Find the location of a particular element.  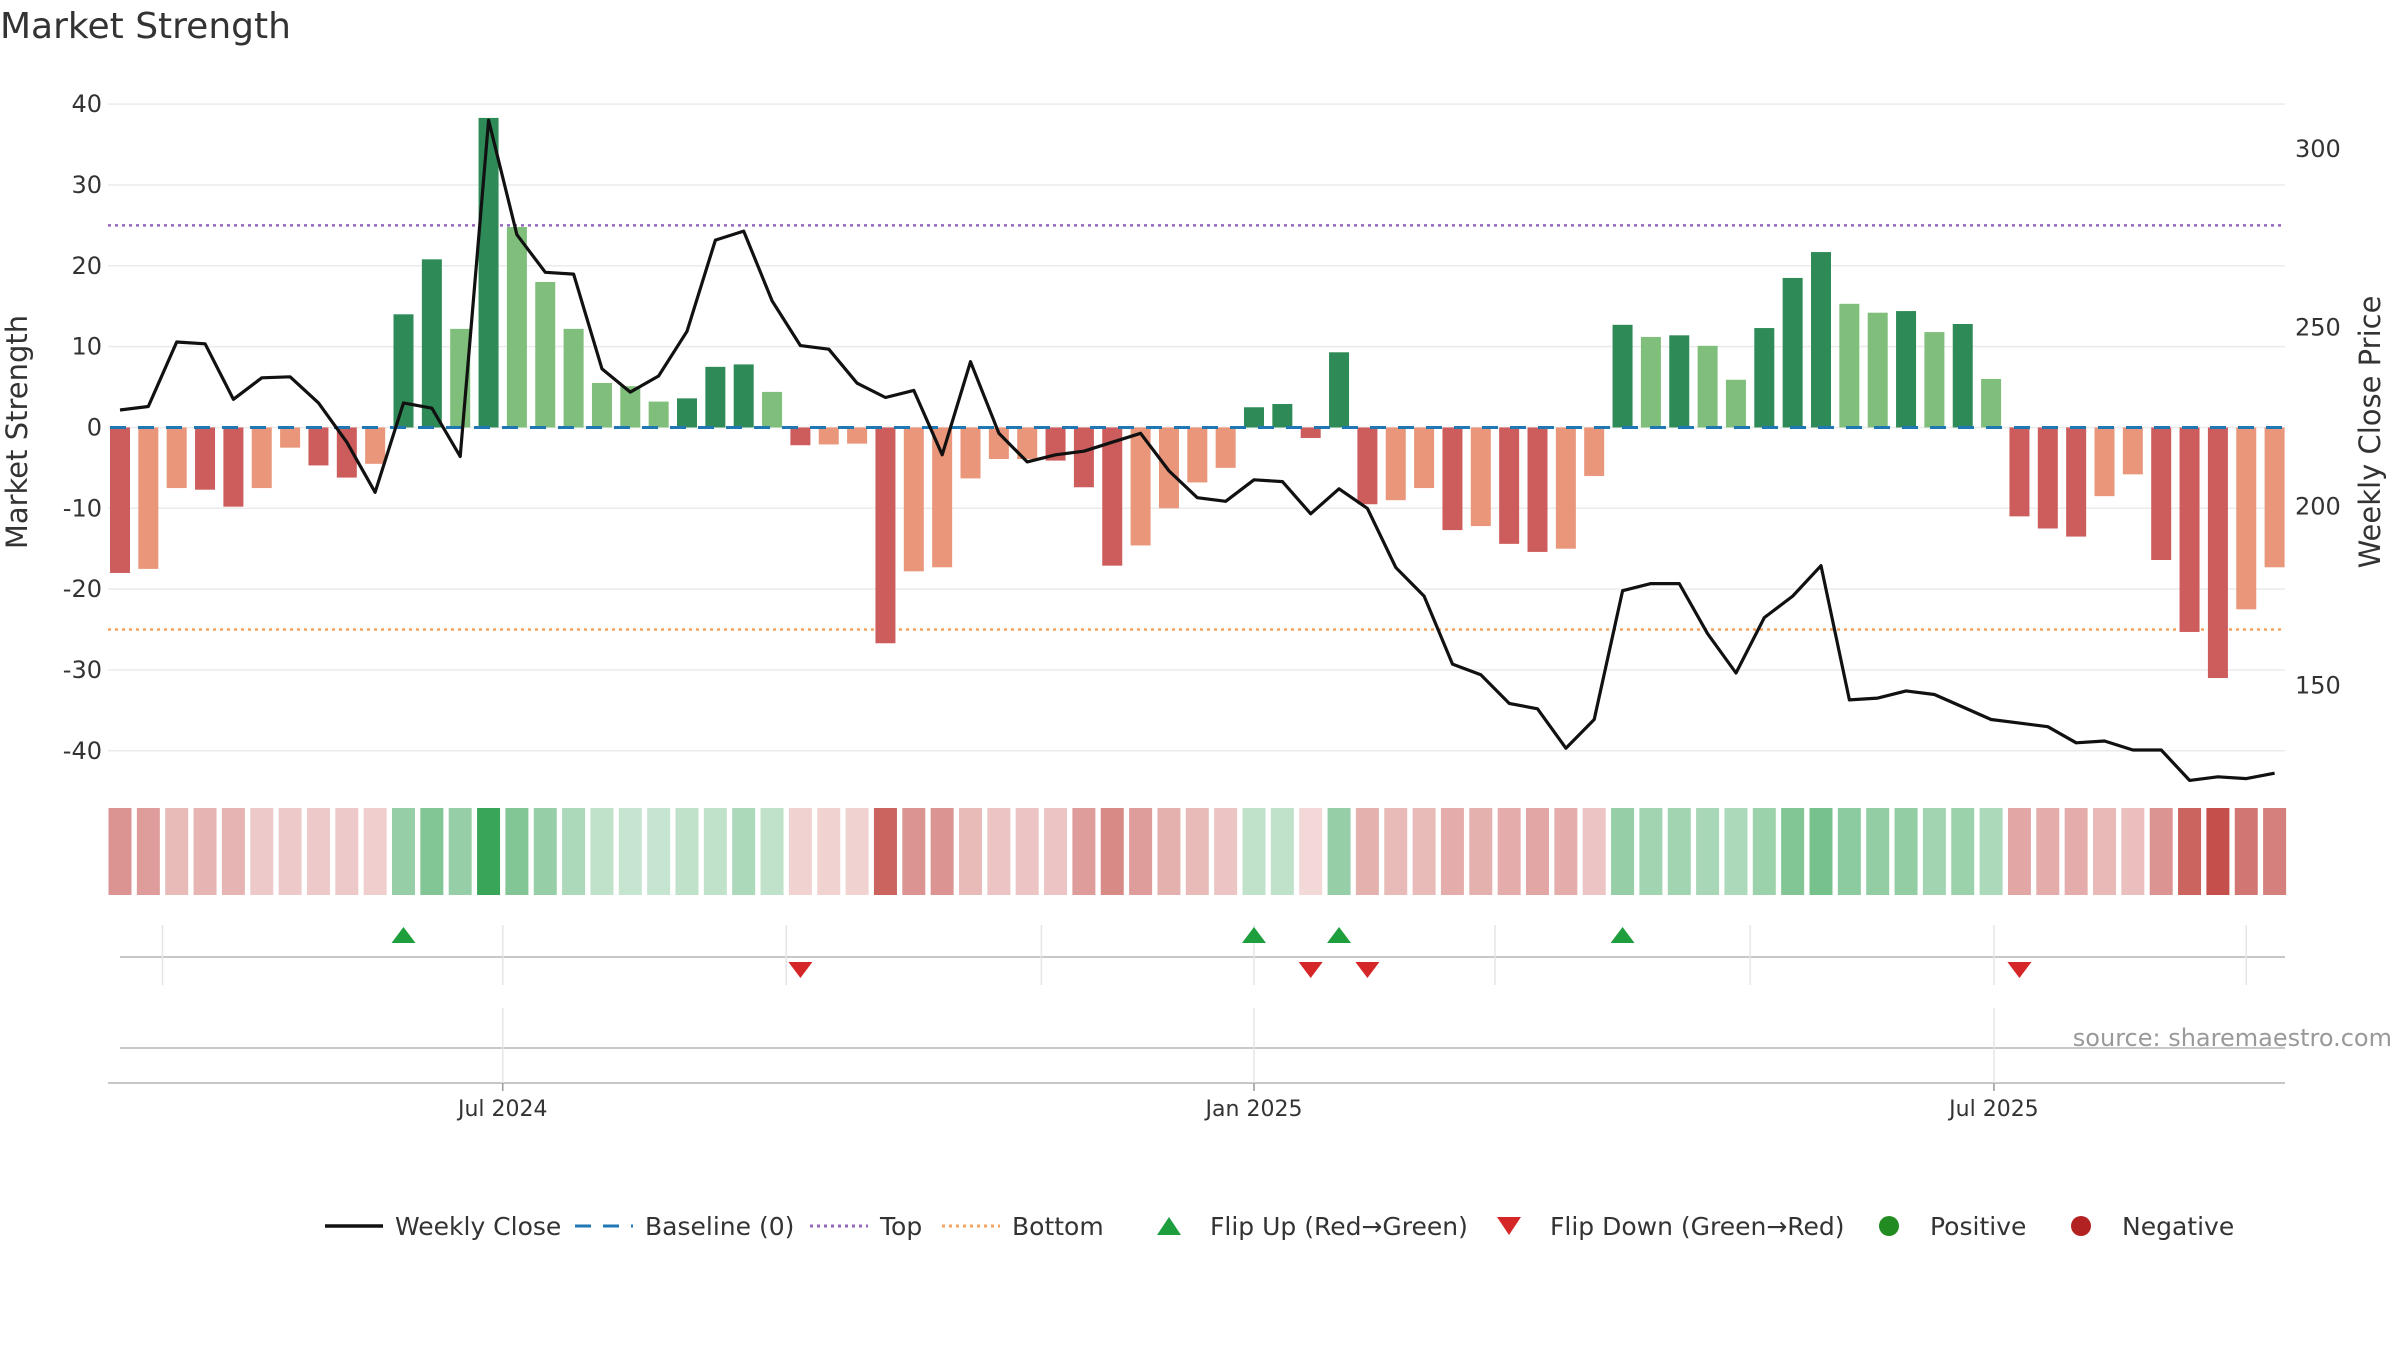

legend-flip-down-swatch is located at coordinates (1509, 1226).